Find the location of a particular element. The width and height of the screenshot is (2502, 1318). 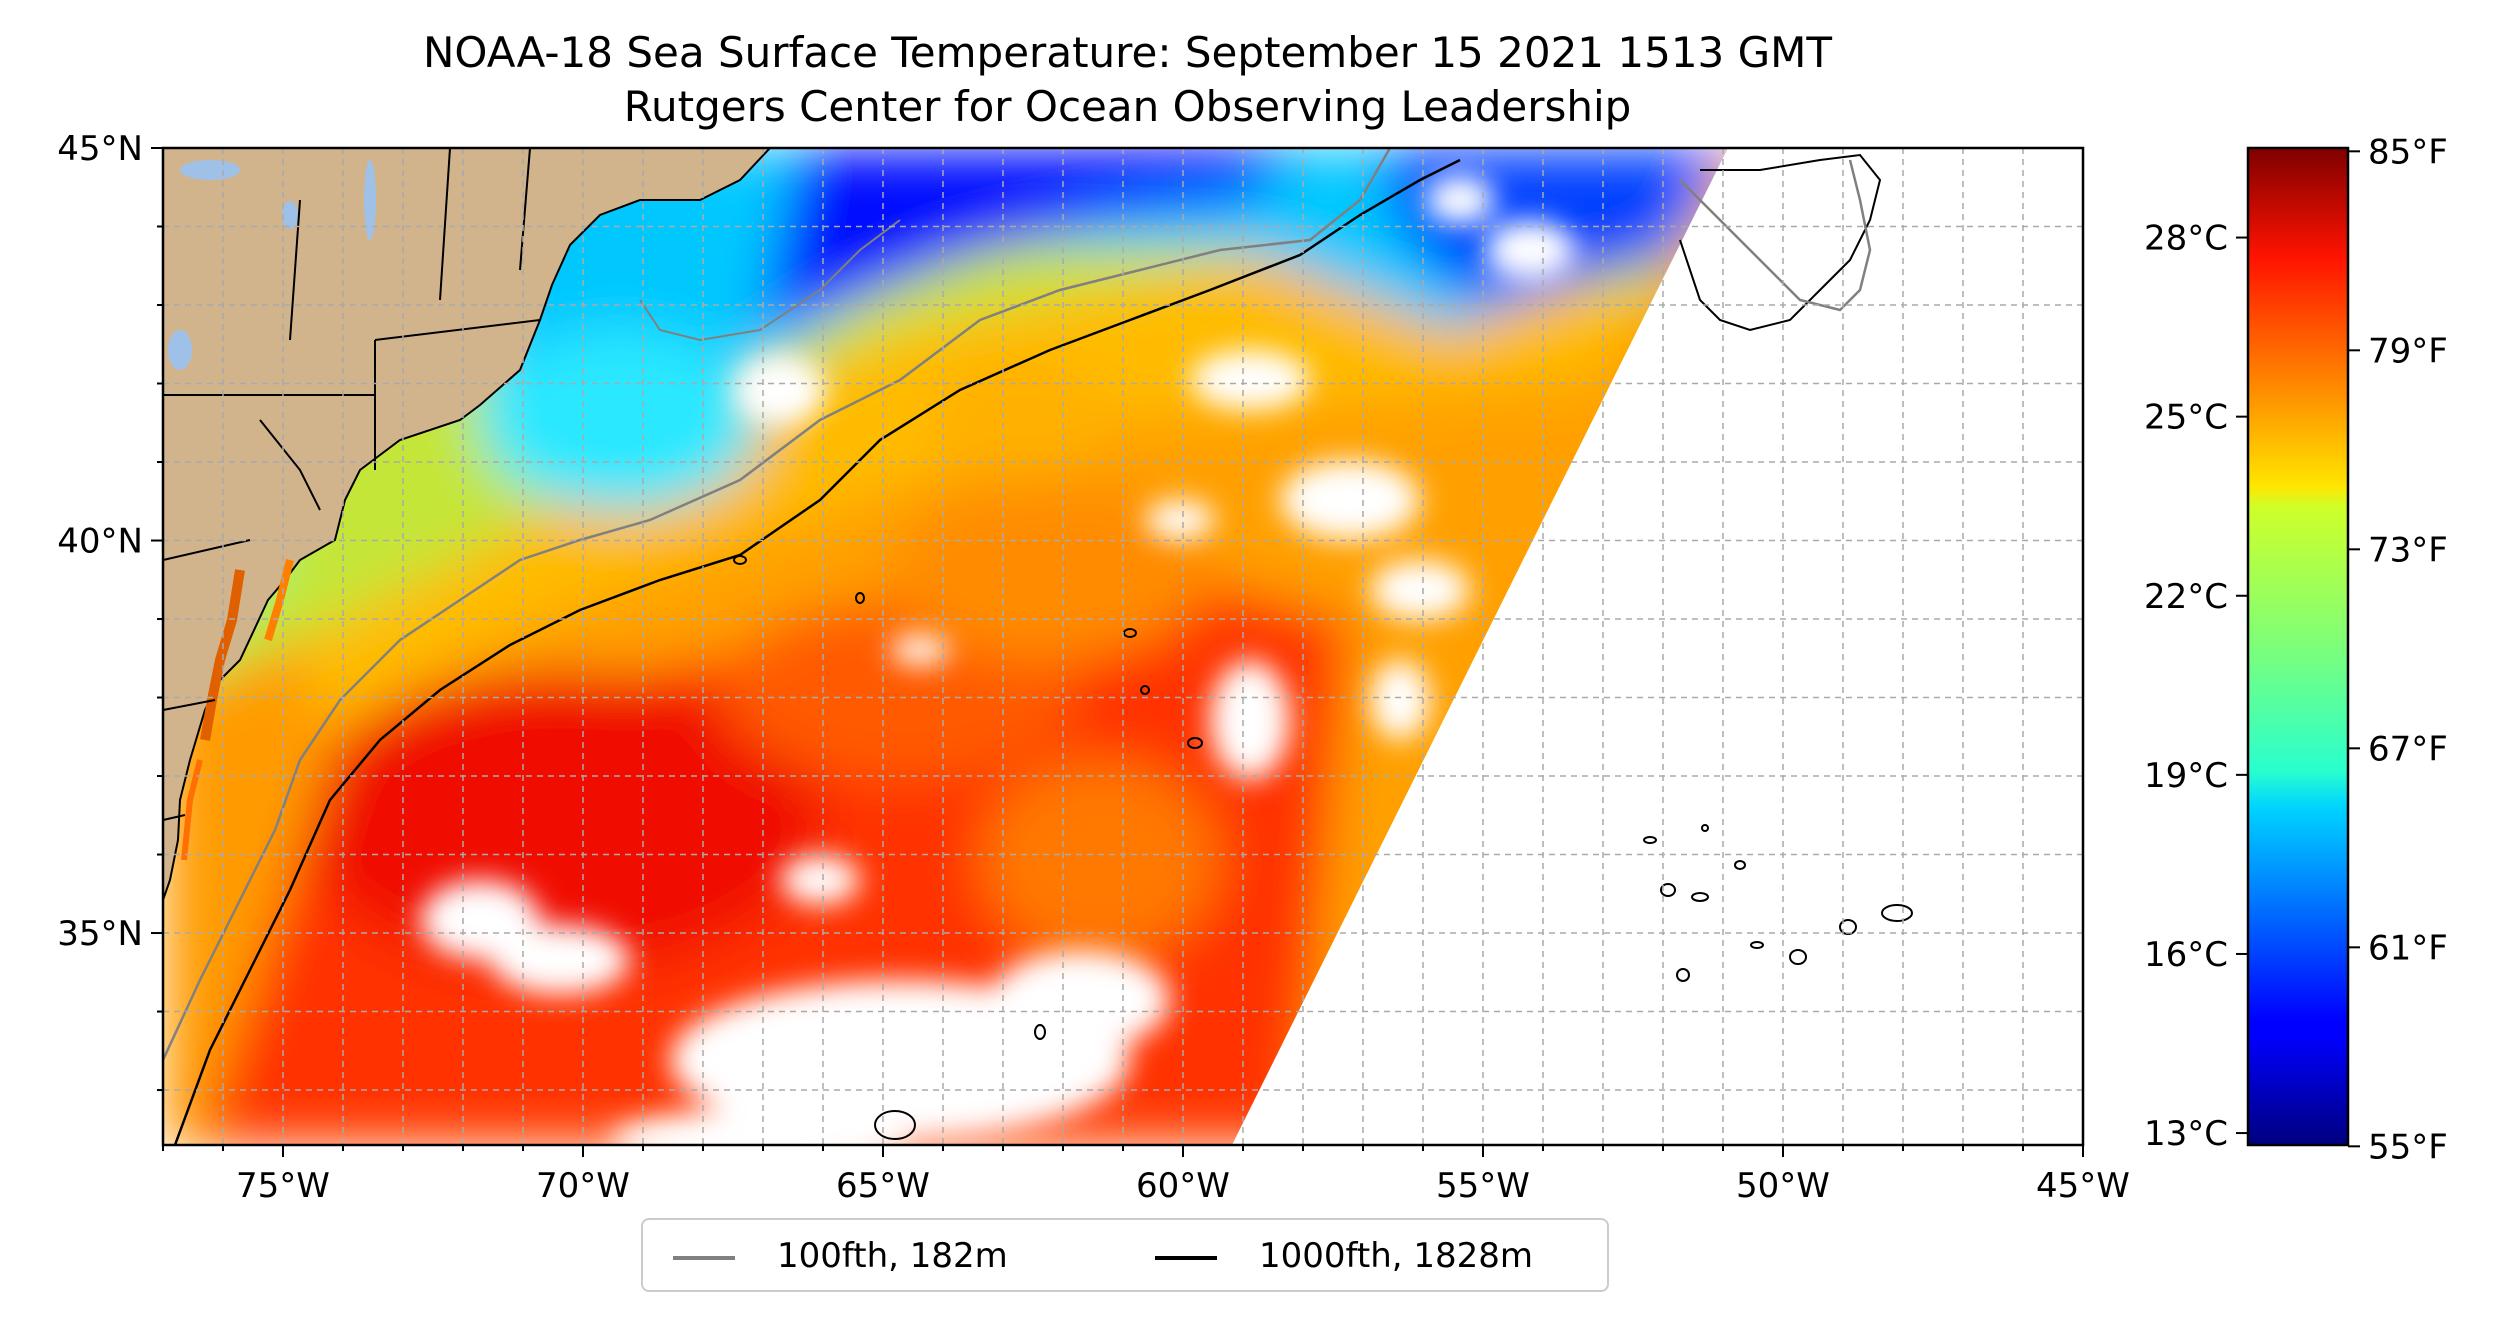

legend-item-100fth: 100fth, 182m is located at coordinates (853, 1256).